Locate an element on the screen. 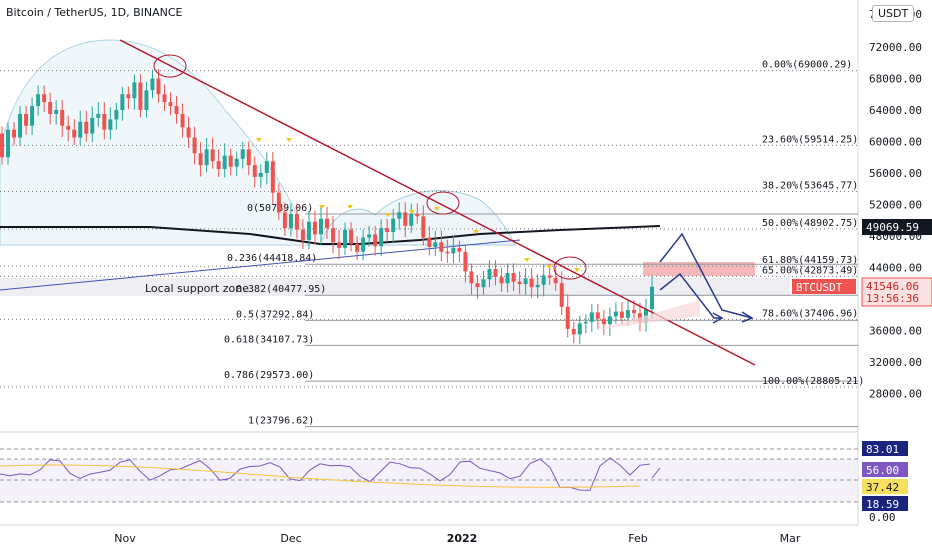  wedge-shape is located at coordinates (647, 315).